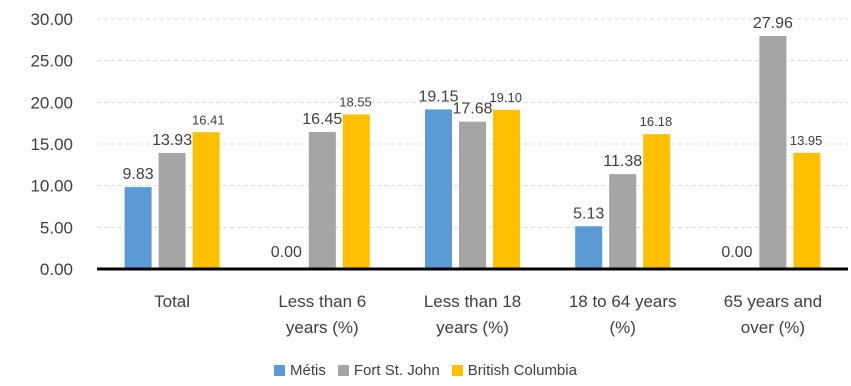 This screenshot has height=386, width=851. Describe the element at coordinates (51, 19) in the screenshot. I see `y-tick-label: 30.00` at that location.